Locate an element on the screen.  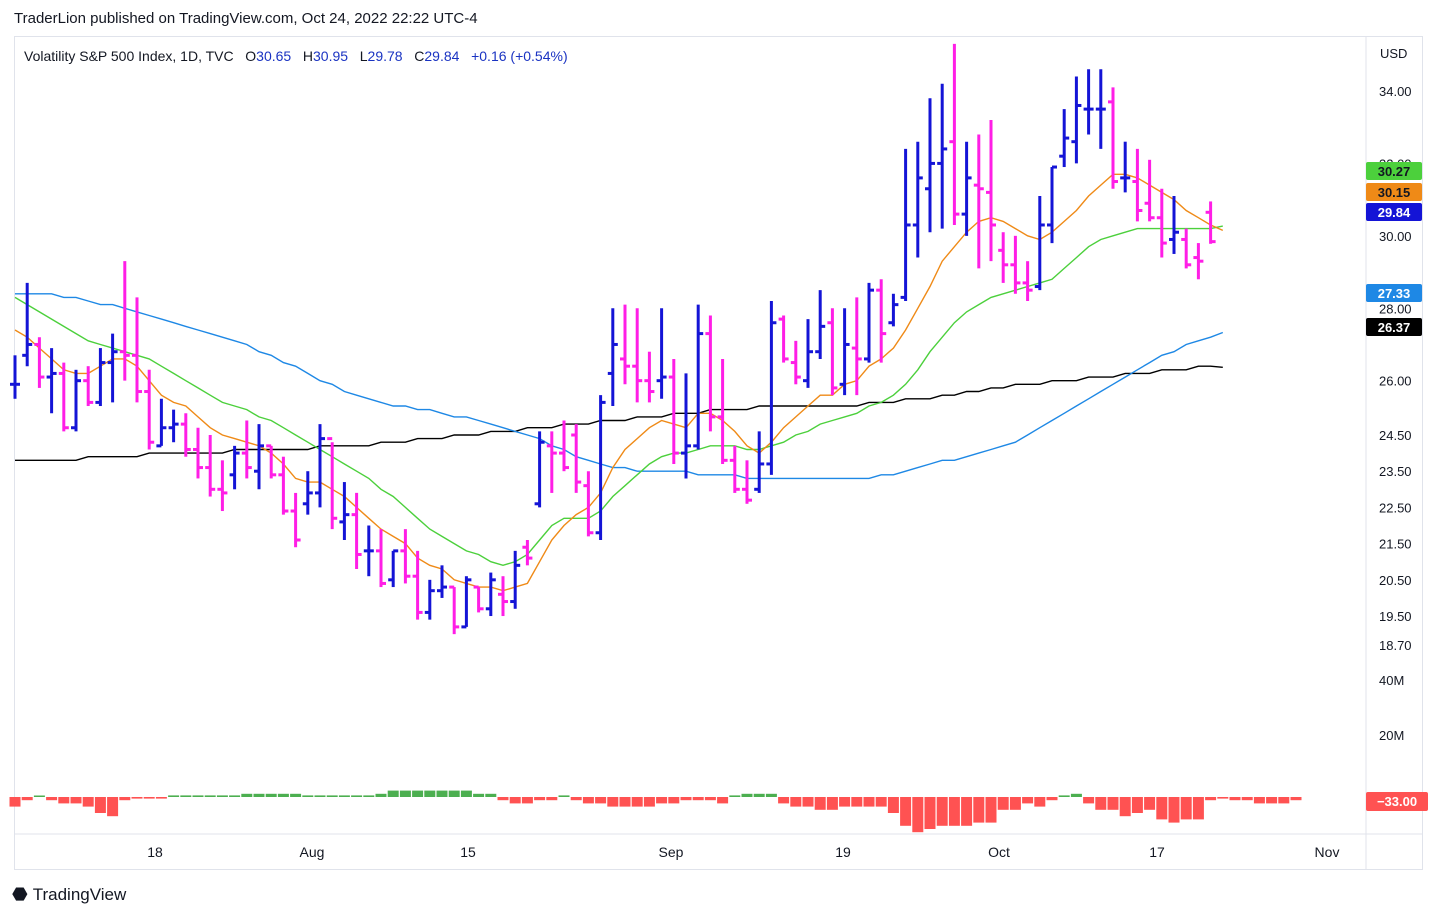
time-tick-label: 17 is located at coordinates (1157, 852).